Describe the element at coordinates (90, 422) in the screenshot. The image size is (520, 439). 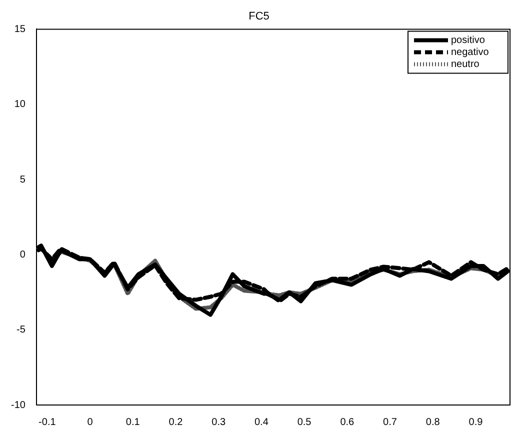
I see `x-tick-label: 0` at that location.